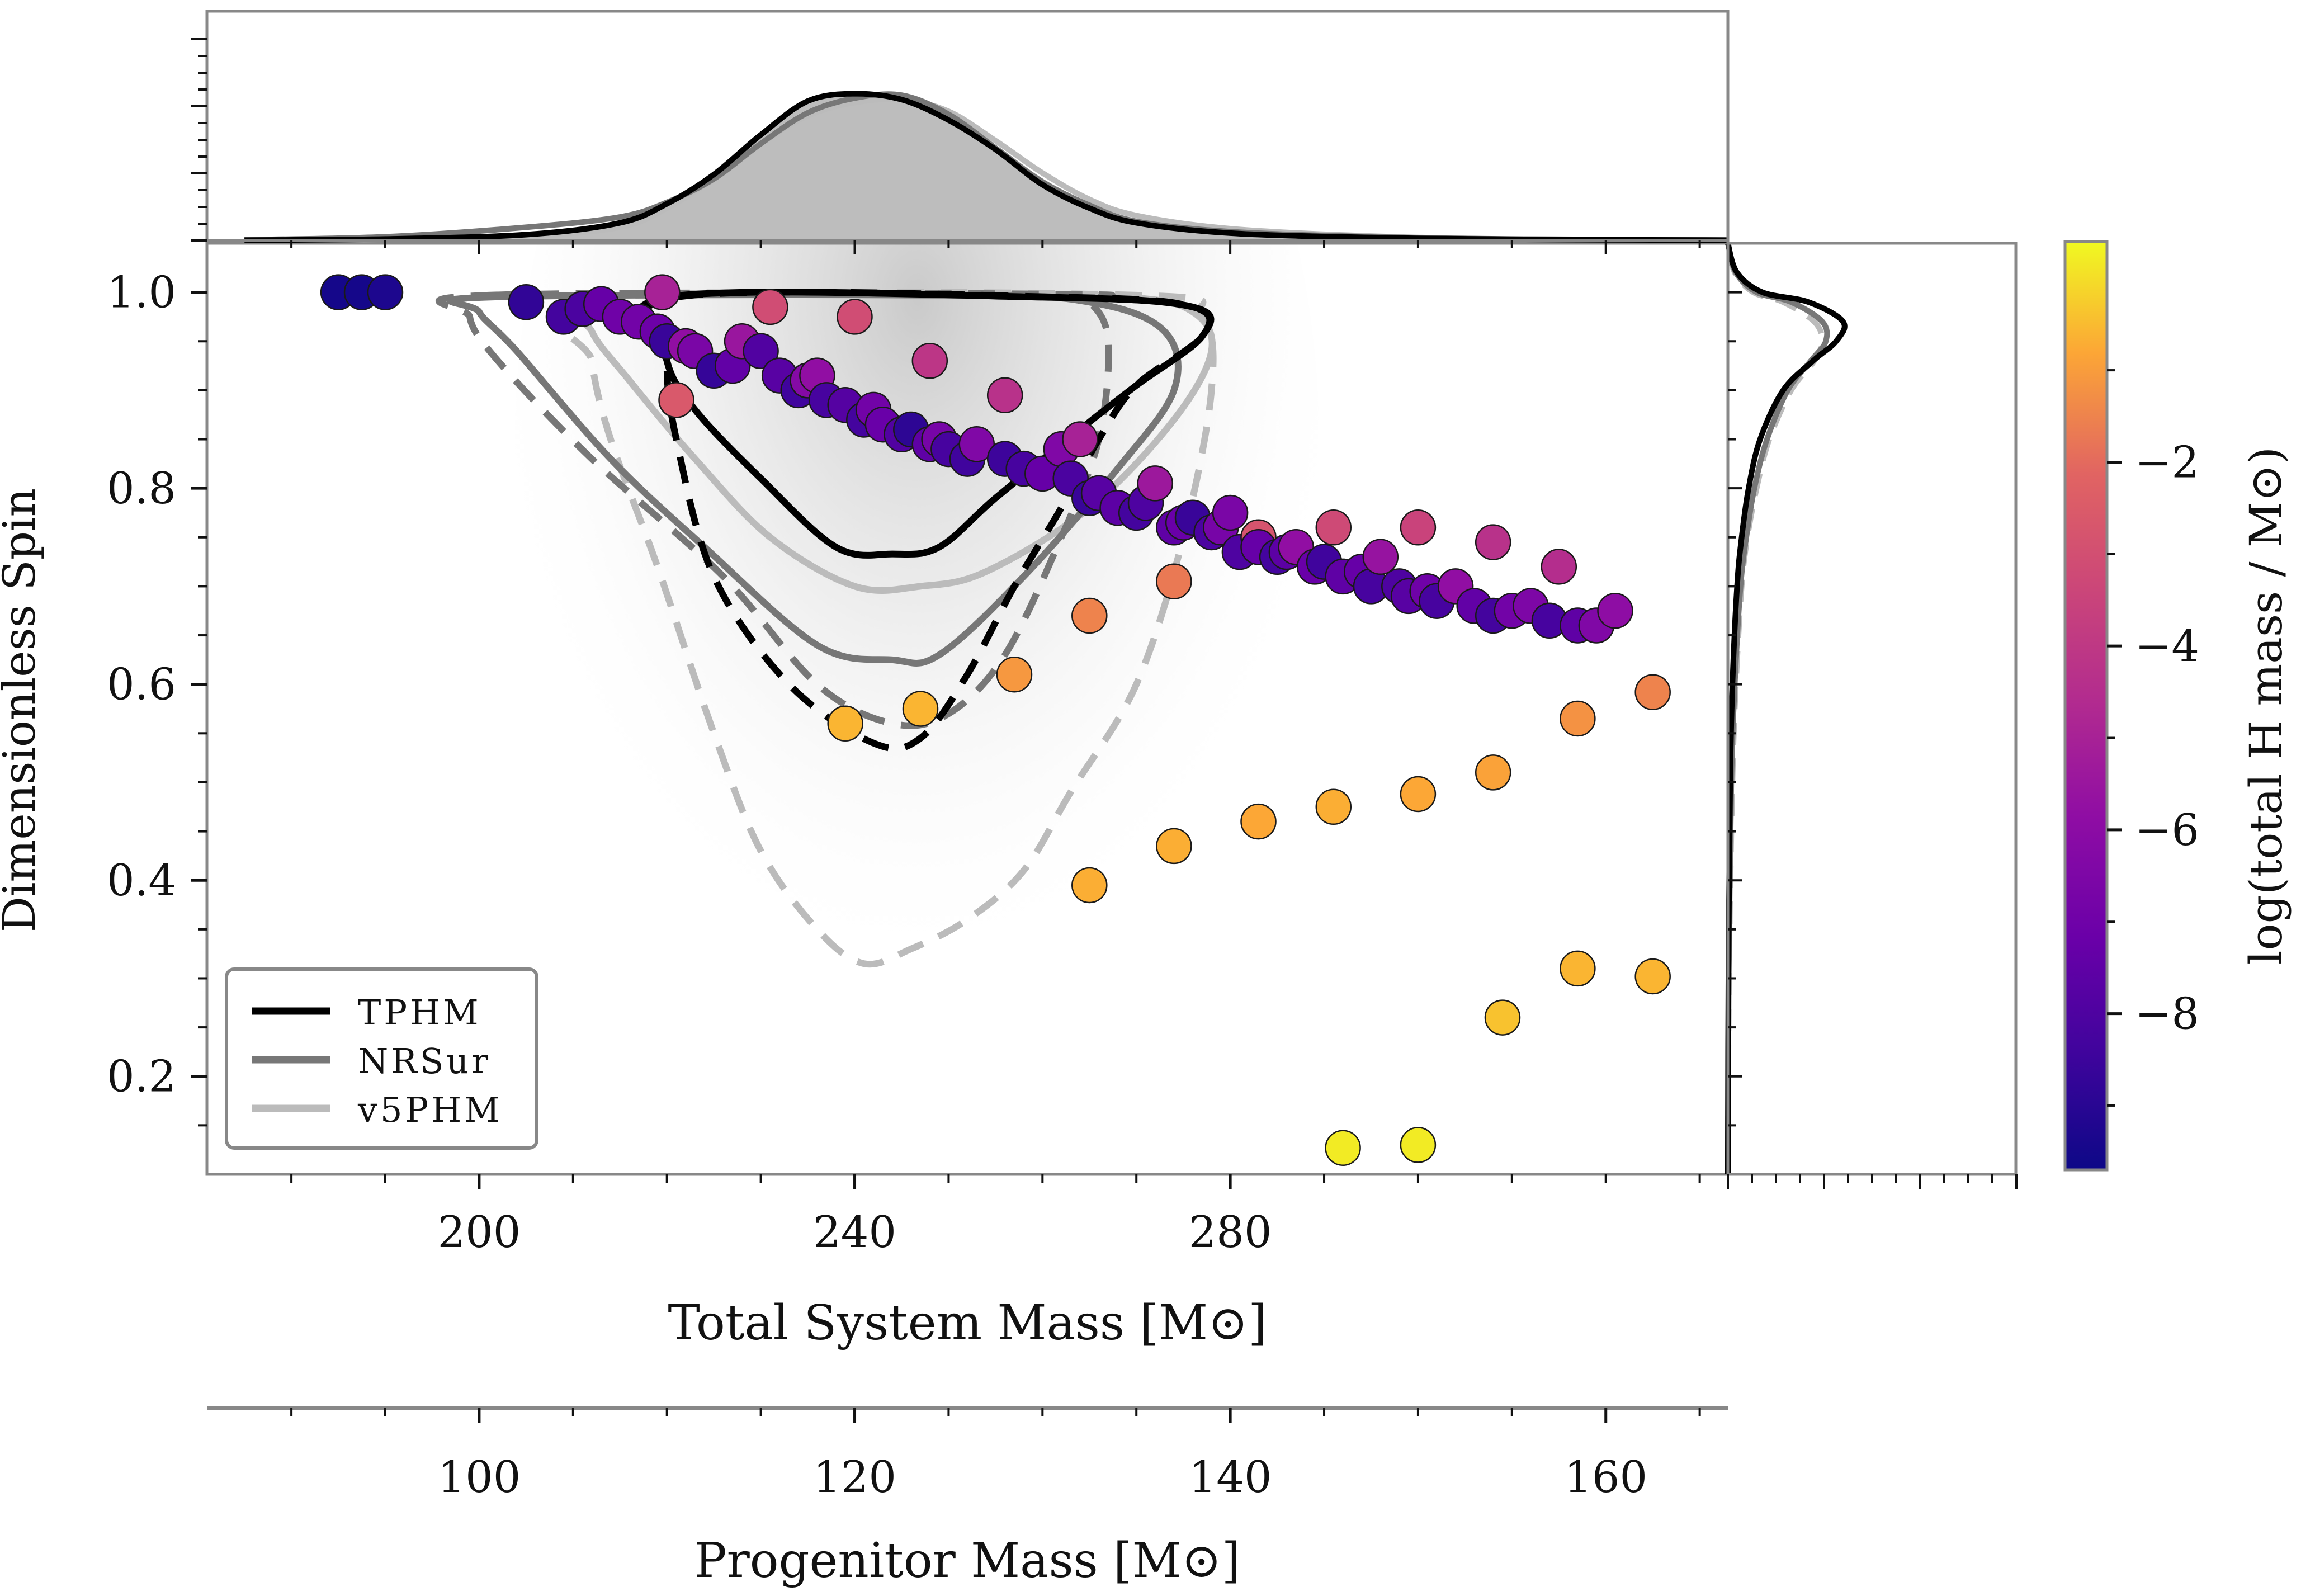  I want to click on secondary-x-tick-label: 160, so click(1606, 1477).